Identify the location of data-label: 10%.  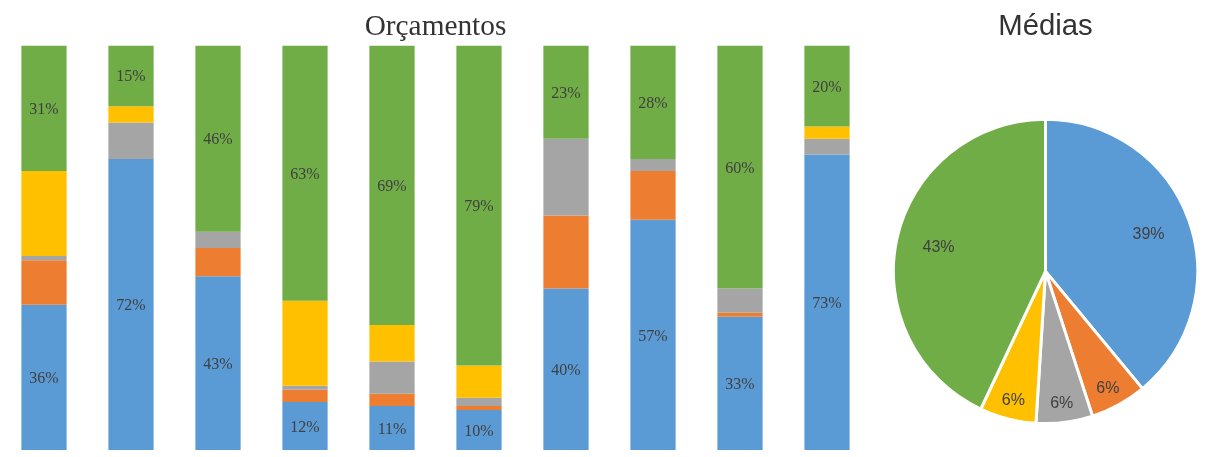
(479, 430).